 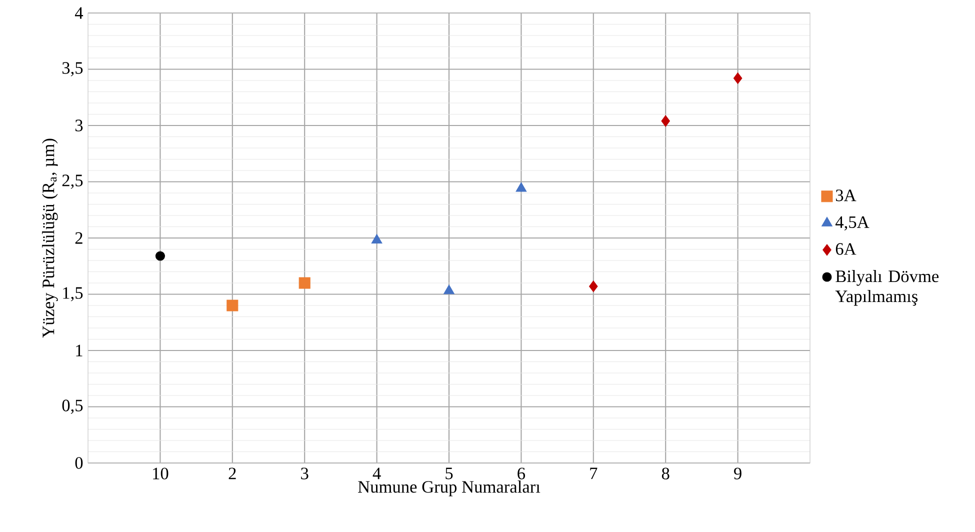 I want to click on y-tick-label: 0,5, so click(x=72, y=407).